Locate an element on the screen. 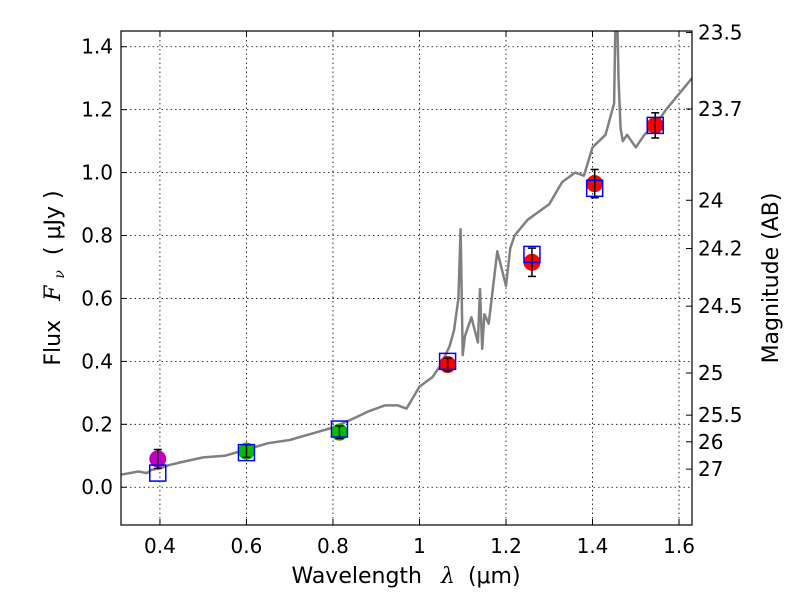 The width and height of the screenshot is (800, 600). right-axis-label: Magnitude (AB) is located at coordinates (771, 278).